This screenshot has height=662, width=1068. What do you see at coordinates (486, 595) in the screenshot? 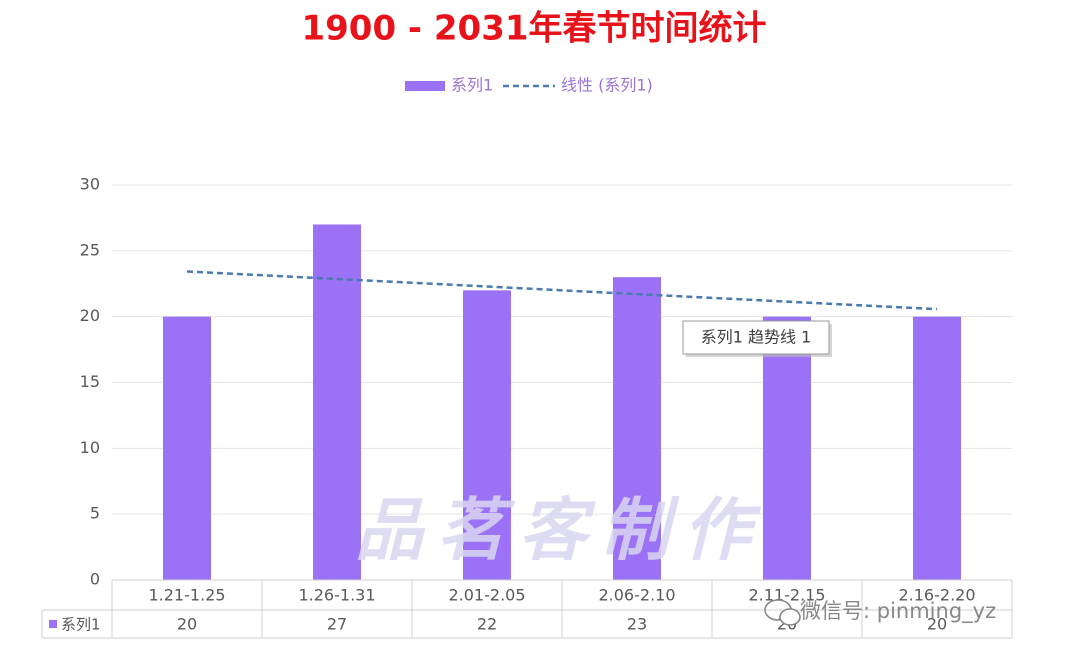
I see `x-tick-label: 2.01-2.05` at bounding box center [486, 595].